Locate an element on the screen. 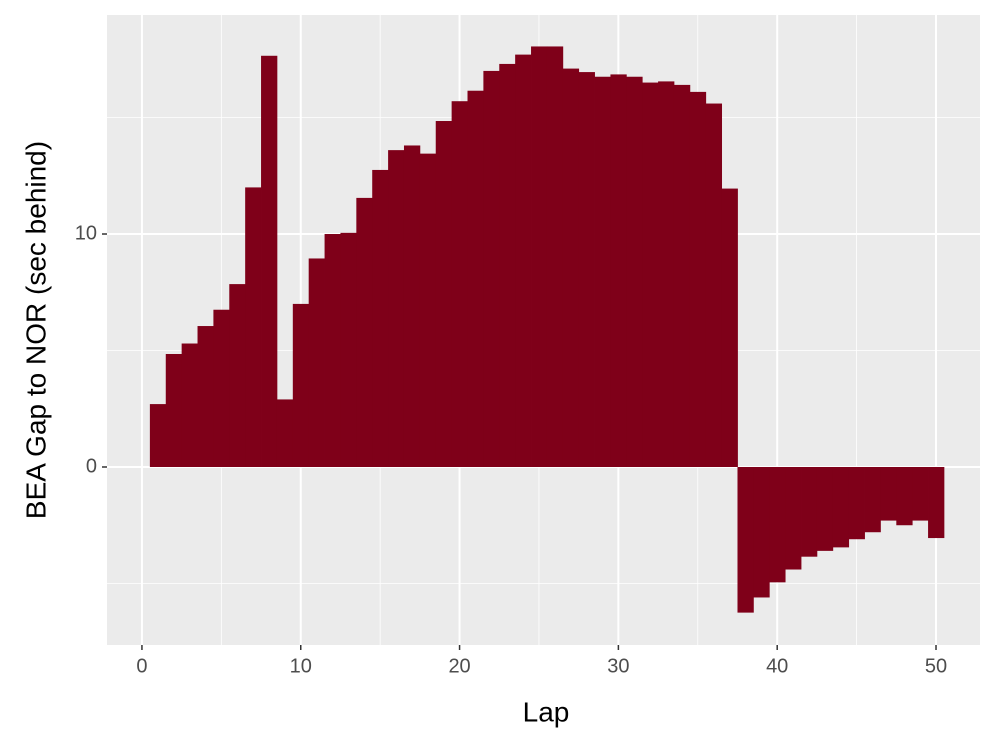 The image size is (1000, 750). x-tick-label: 20 is located at coordinates (459, 666).